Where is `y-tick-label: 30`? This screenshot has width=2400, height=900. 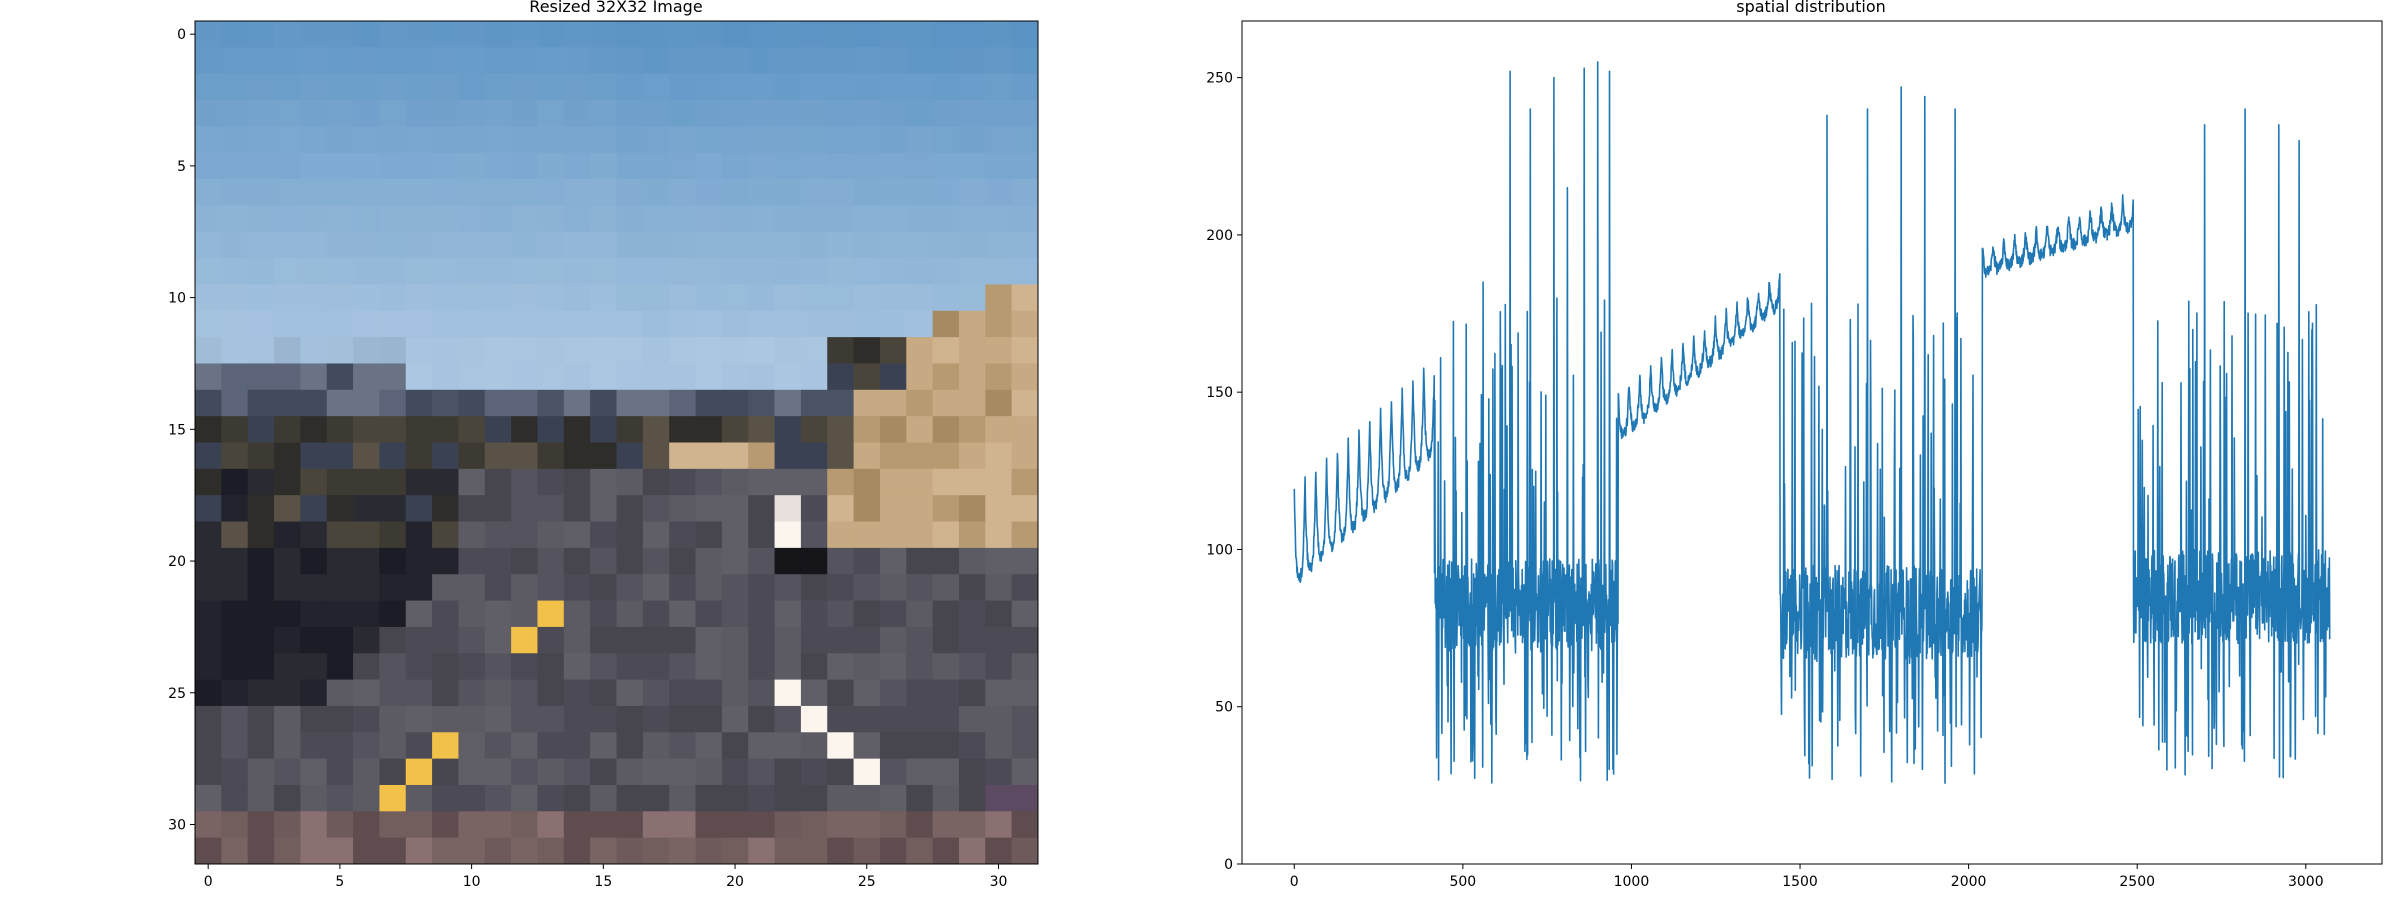
y-tick-label: 30 is located at coordinates (177, 825).